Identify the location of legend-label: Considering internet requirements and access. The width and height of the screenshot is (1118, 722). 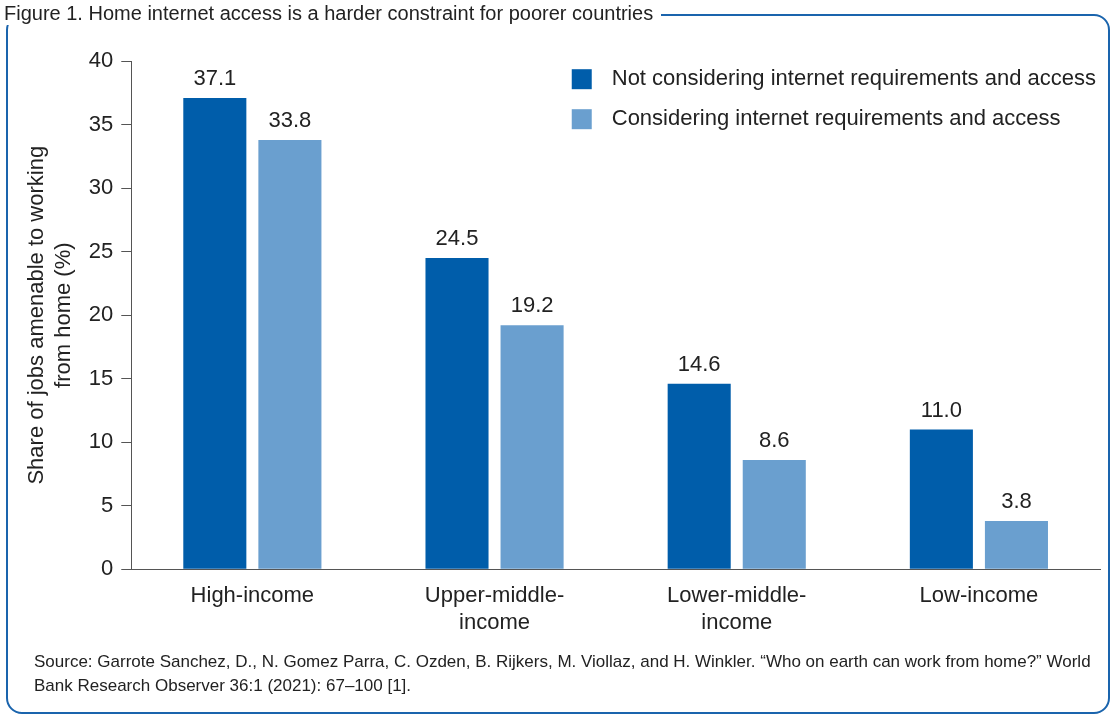
(836, 118).